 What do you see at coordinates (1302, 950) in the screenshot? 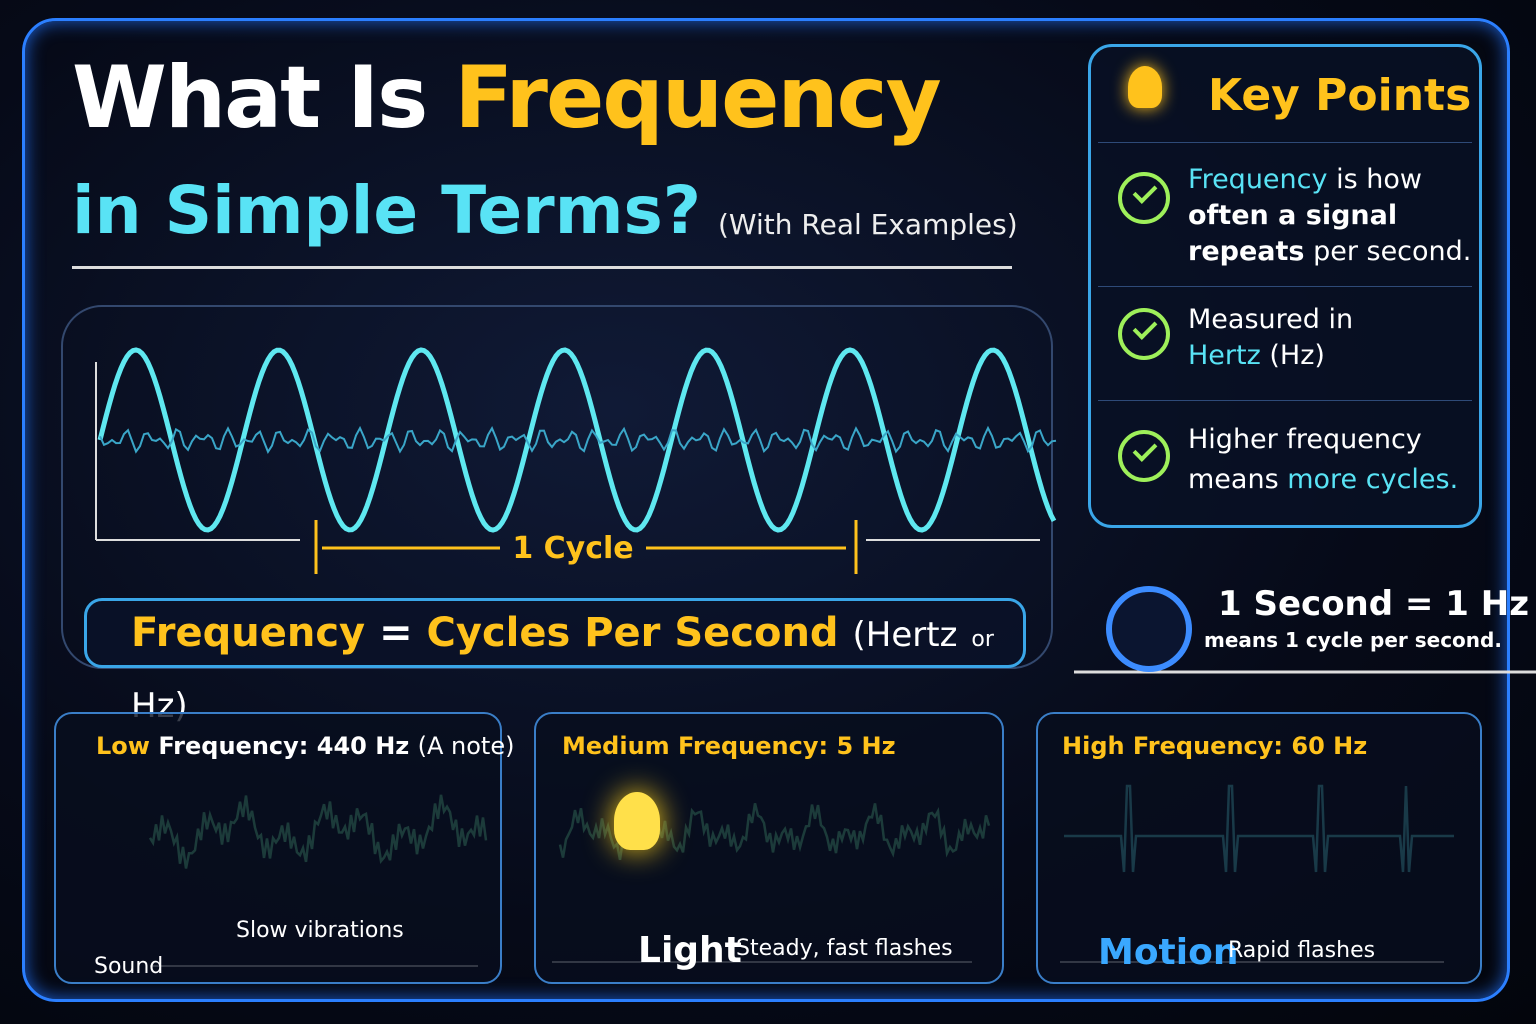
I see `panel-caption: Rapid flashes` at bounding box center [1302, 950].